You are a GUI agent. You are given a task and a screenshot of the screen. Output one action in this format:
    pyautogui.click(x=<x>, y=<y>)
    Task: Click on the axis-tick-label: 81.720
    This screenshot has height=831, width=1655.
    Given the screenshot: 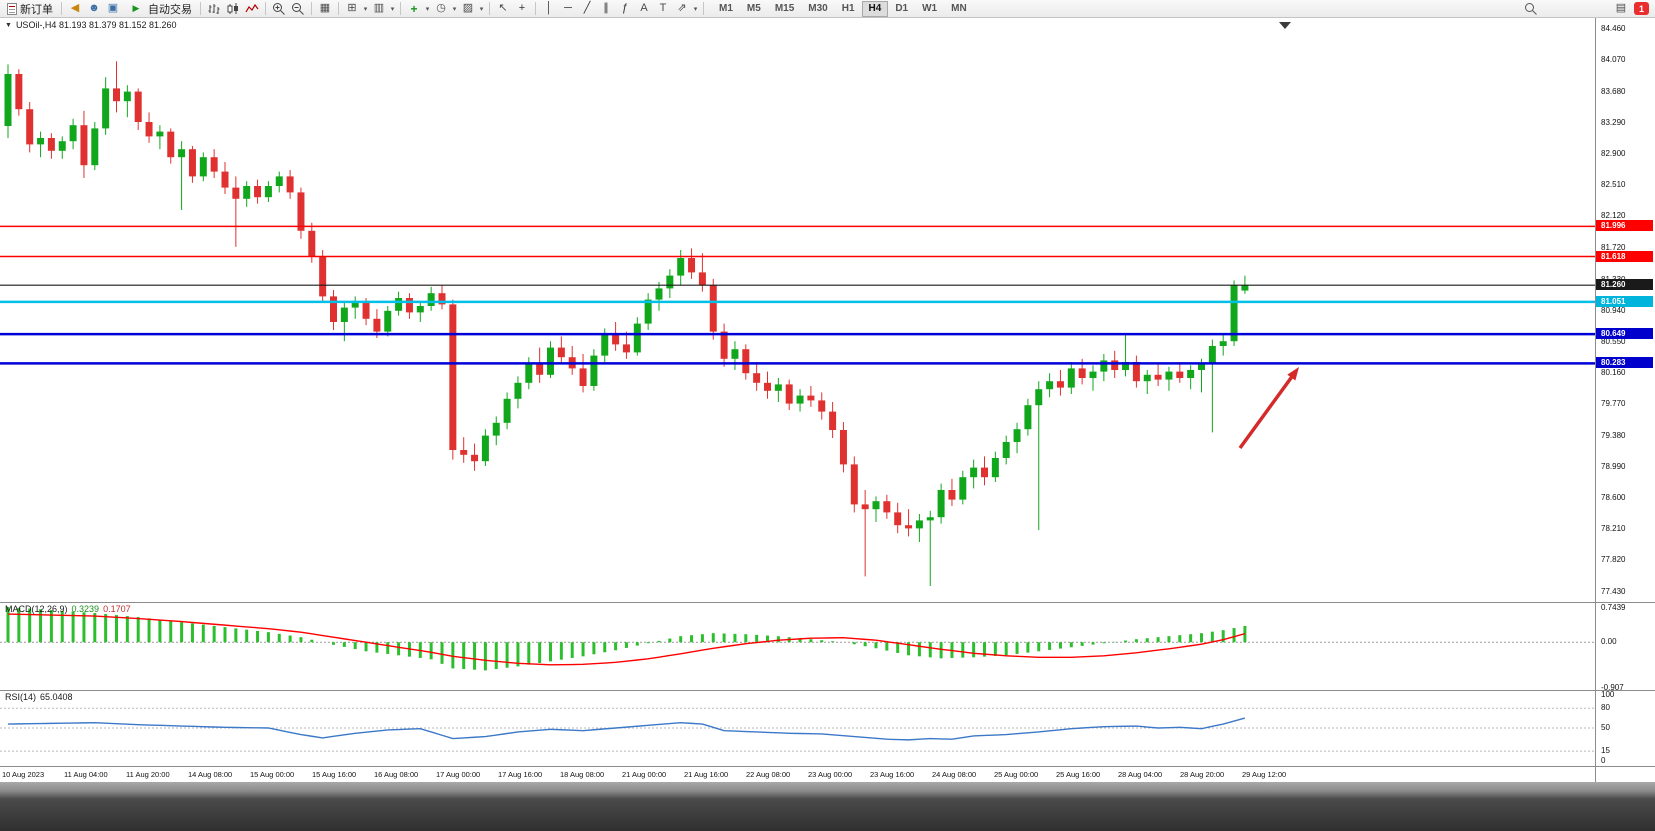 What is the action you would take?
    pyautogui.click(x=1613, y=248)
    